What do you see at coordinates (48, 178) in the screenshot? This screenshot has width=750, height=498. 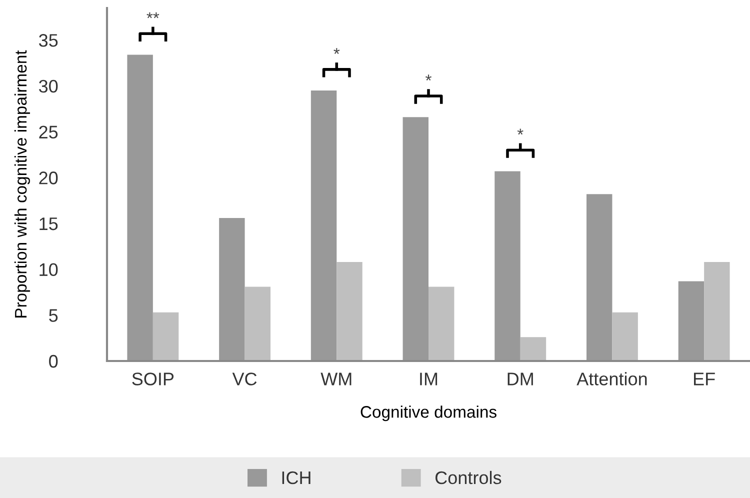 I see `y-tick-label: 20` at bounding box center [48, 178].